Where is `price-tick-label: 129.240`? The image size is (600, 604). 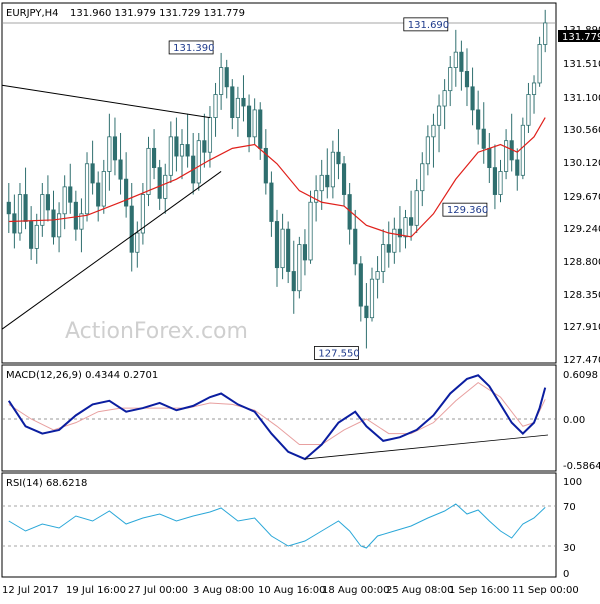
price-tick-label: 129.240 is located at coordinates (581, 229).